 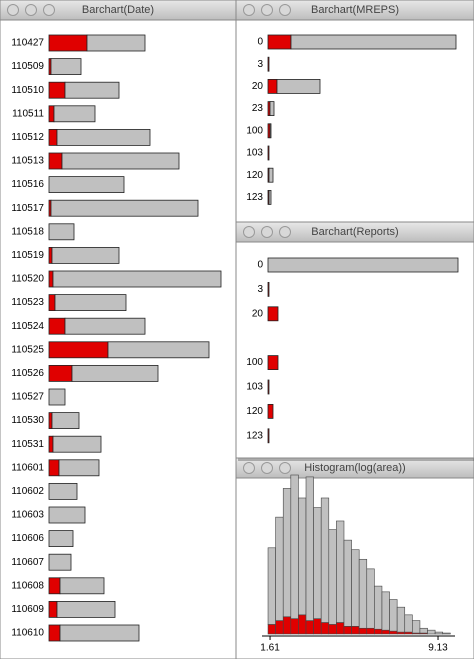 I want to click on category-label: 110606, so click(x=27, y=538).